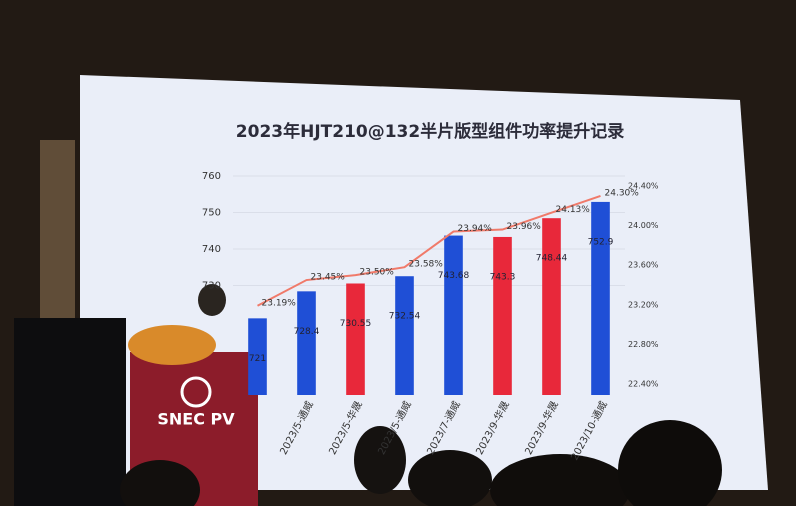  Describe the element at coordinates (622, 193) in the screenshot. I see `line-value-label: 24.30%` at that location.